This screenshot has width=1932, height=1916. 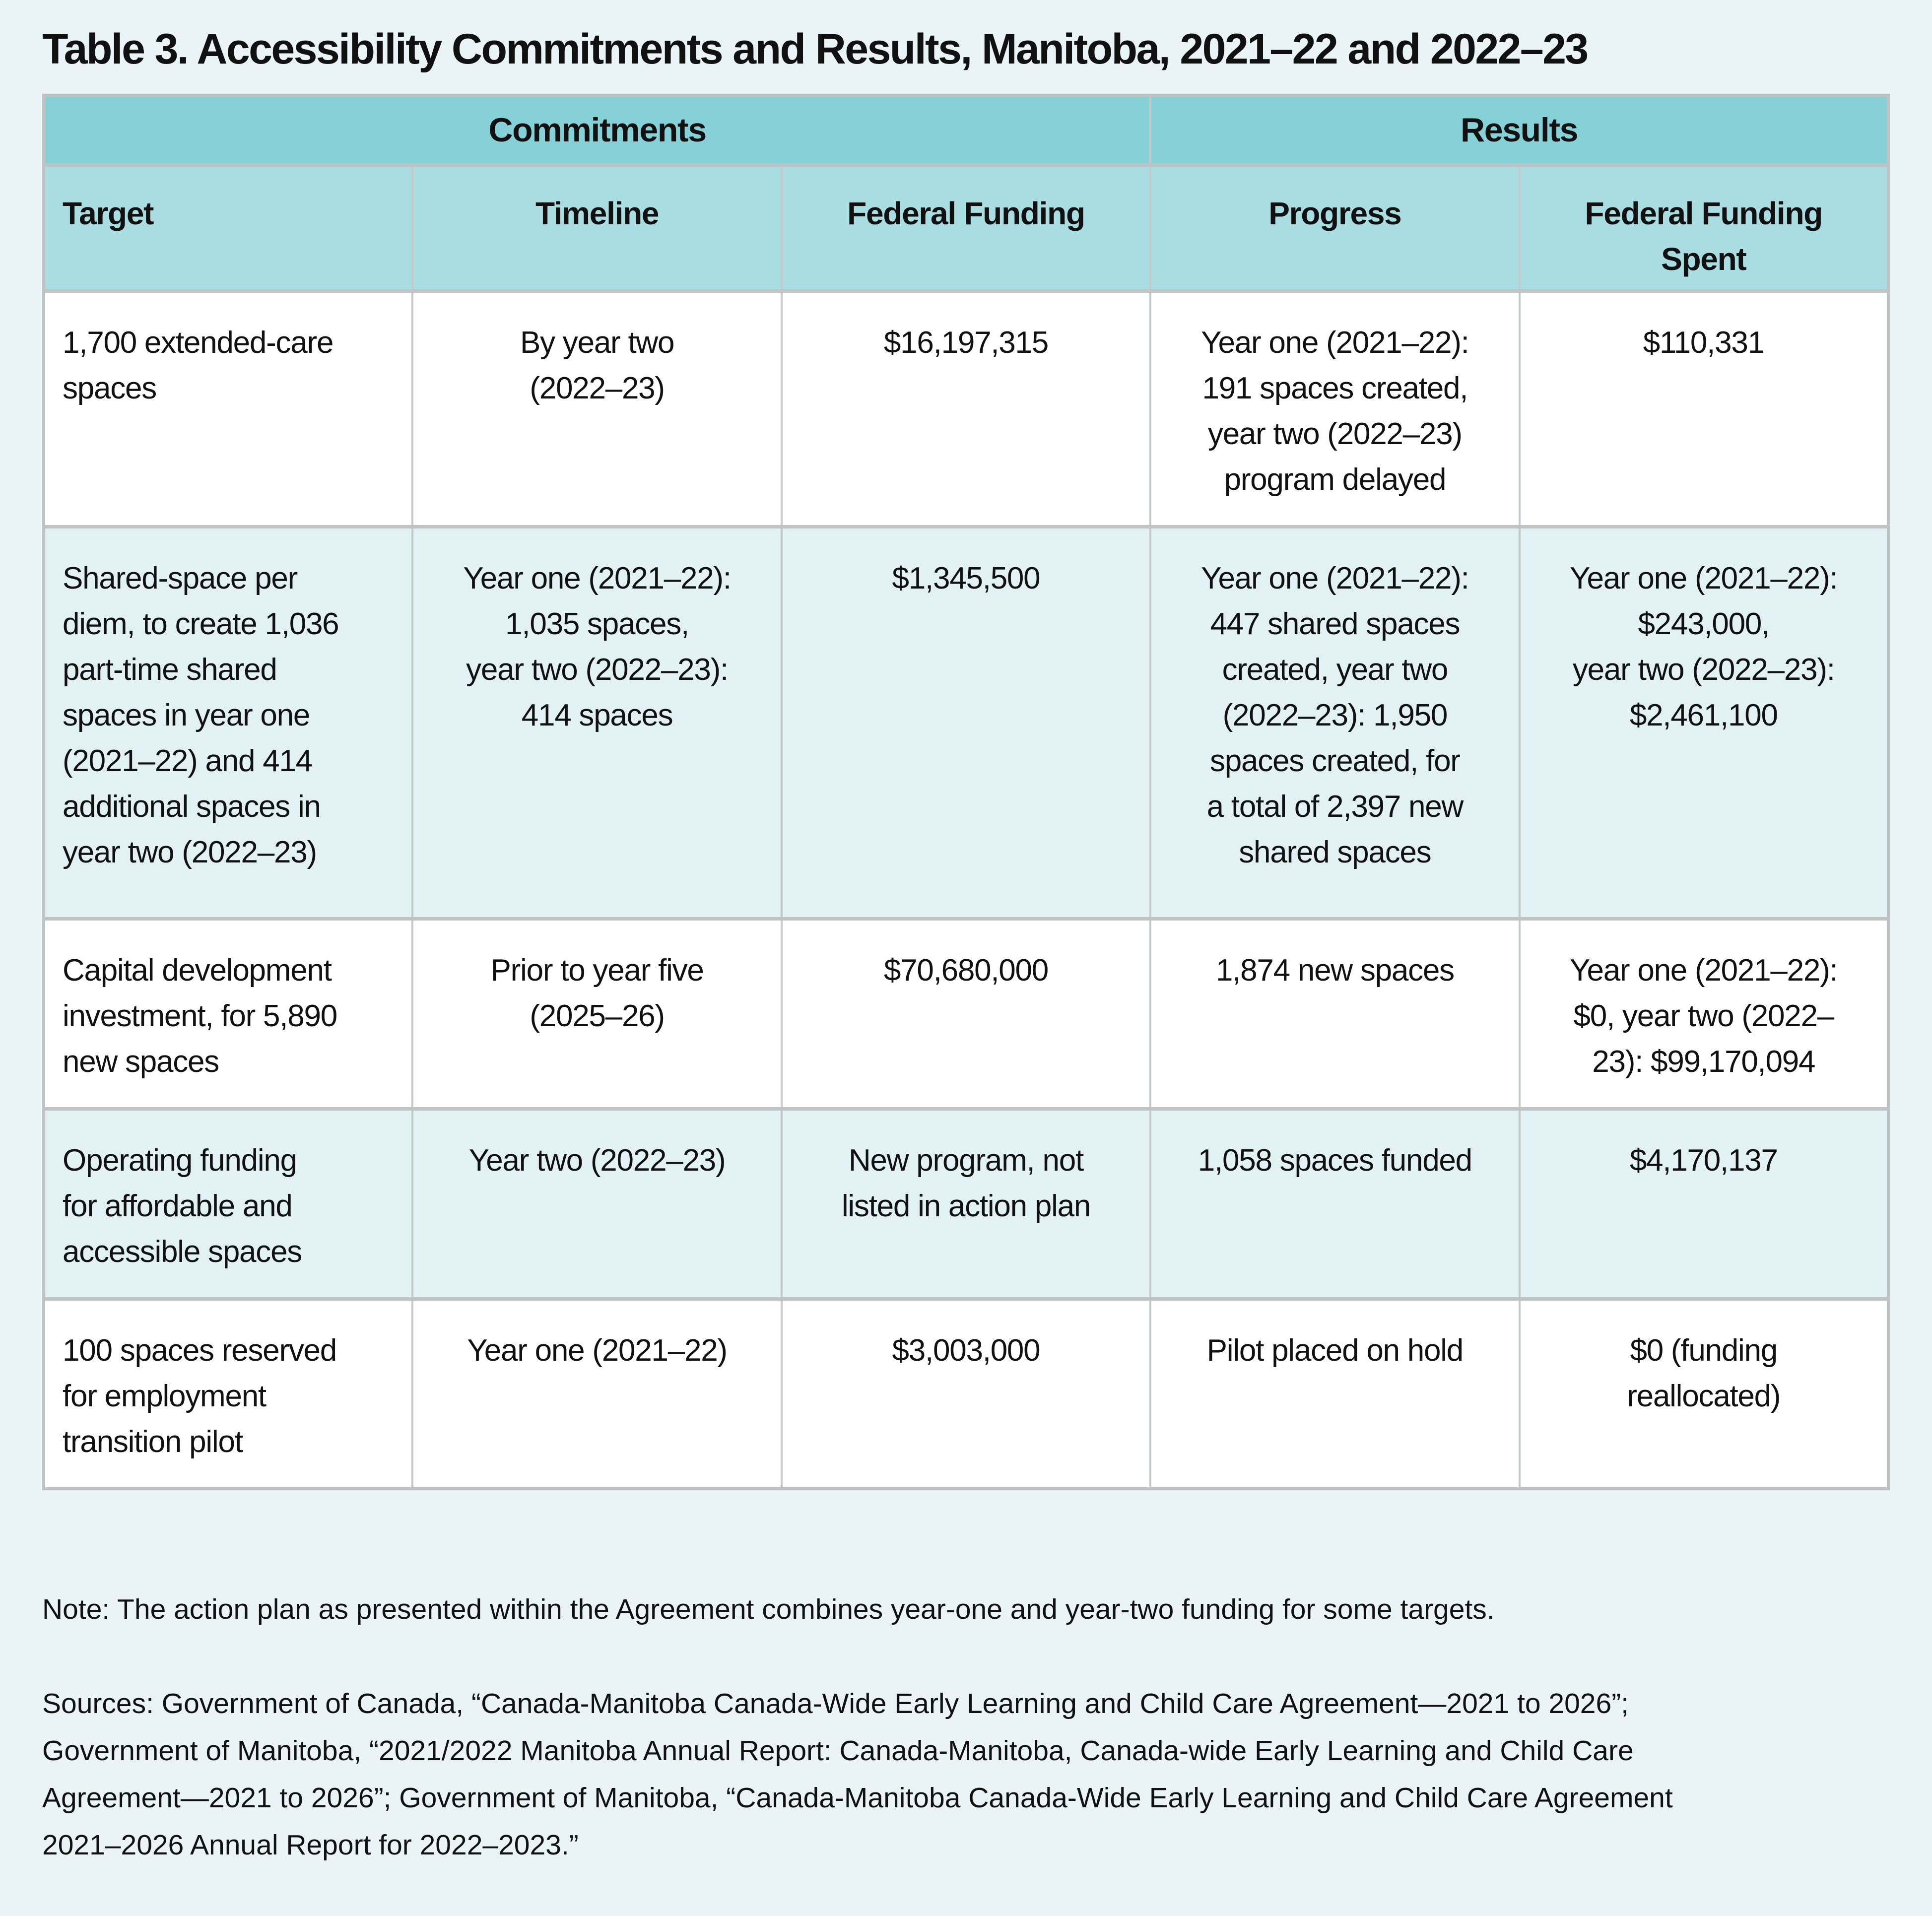 I want to click on cell-progress: 1,058 spaces funded, so click(x=1334, y=1203).